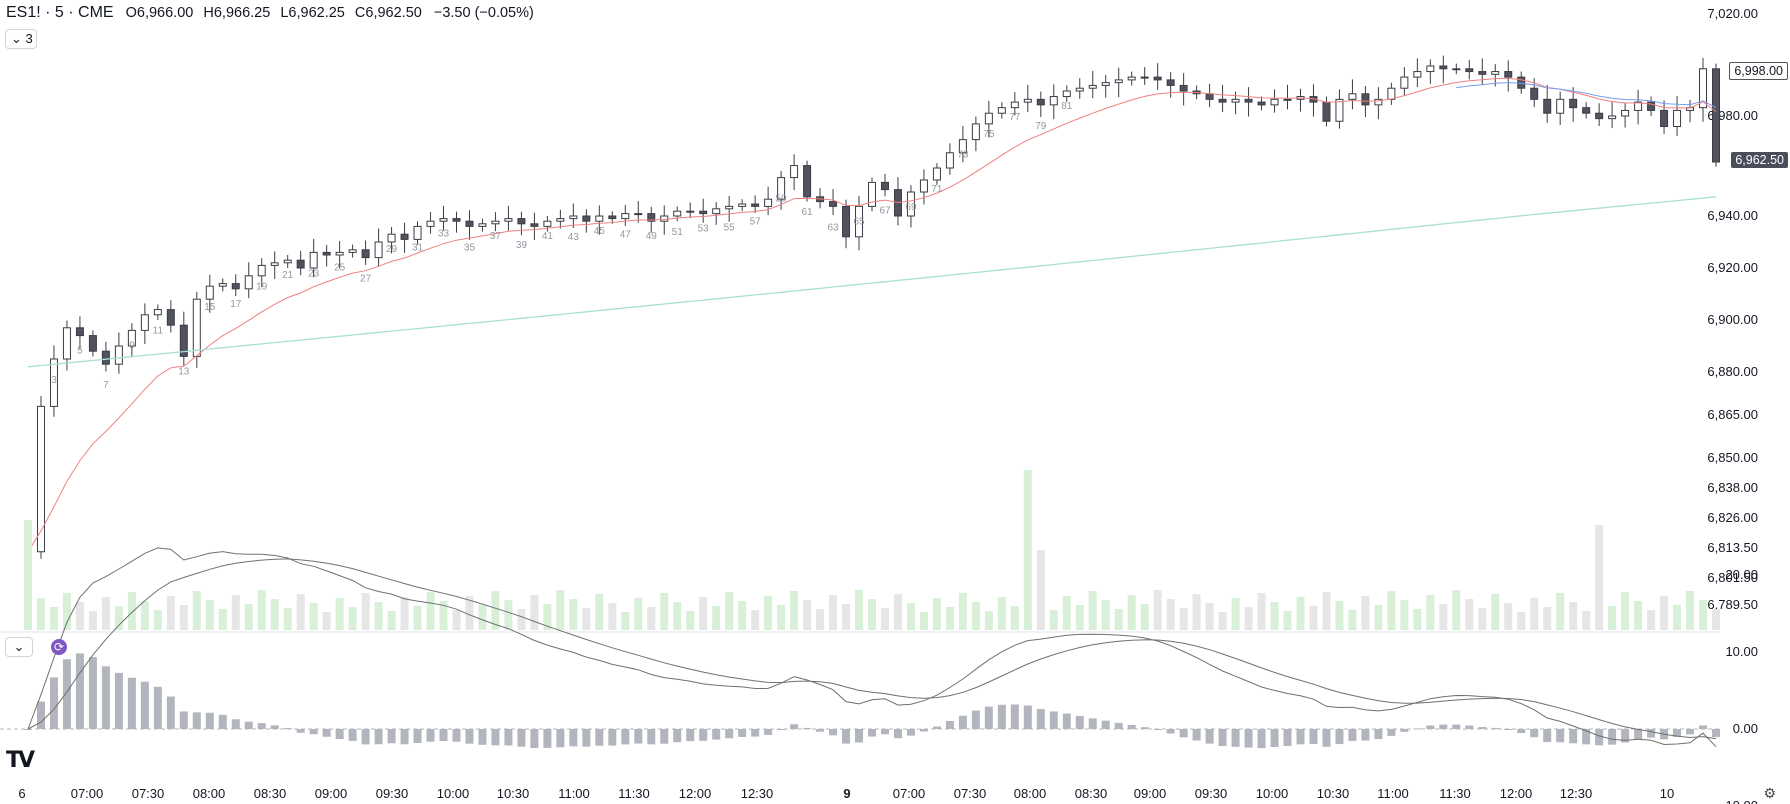 This screenshot has width=1790, height=804. Describe the element at coordinates (1732, 215) in the screenshot. I see `price-axis-label: 6,940.00` at that location.